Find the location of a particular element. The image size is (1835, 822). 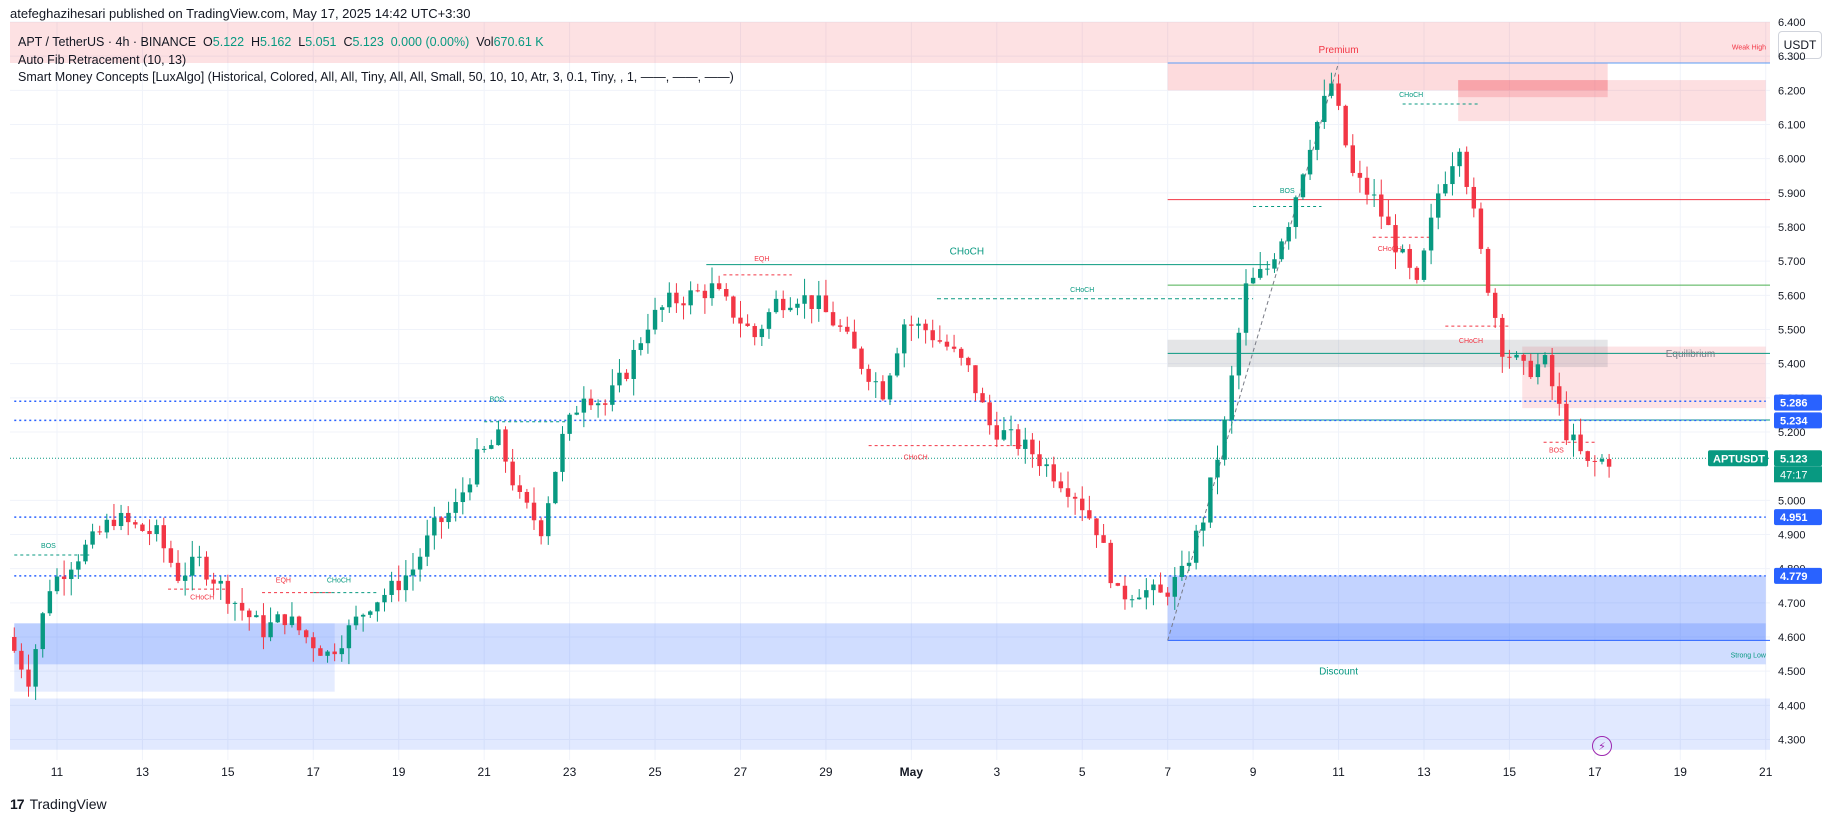

bottom-blue-zone is located at coordinates (890, 724).